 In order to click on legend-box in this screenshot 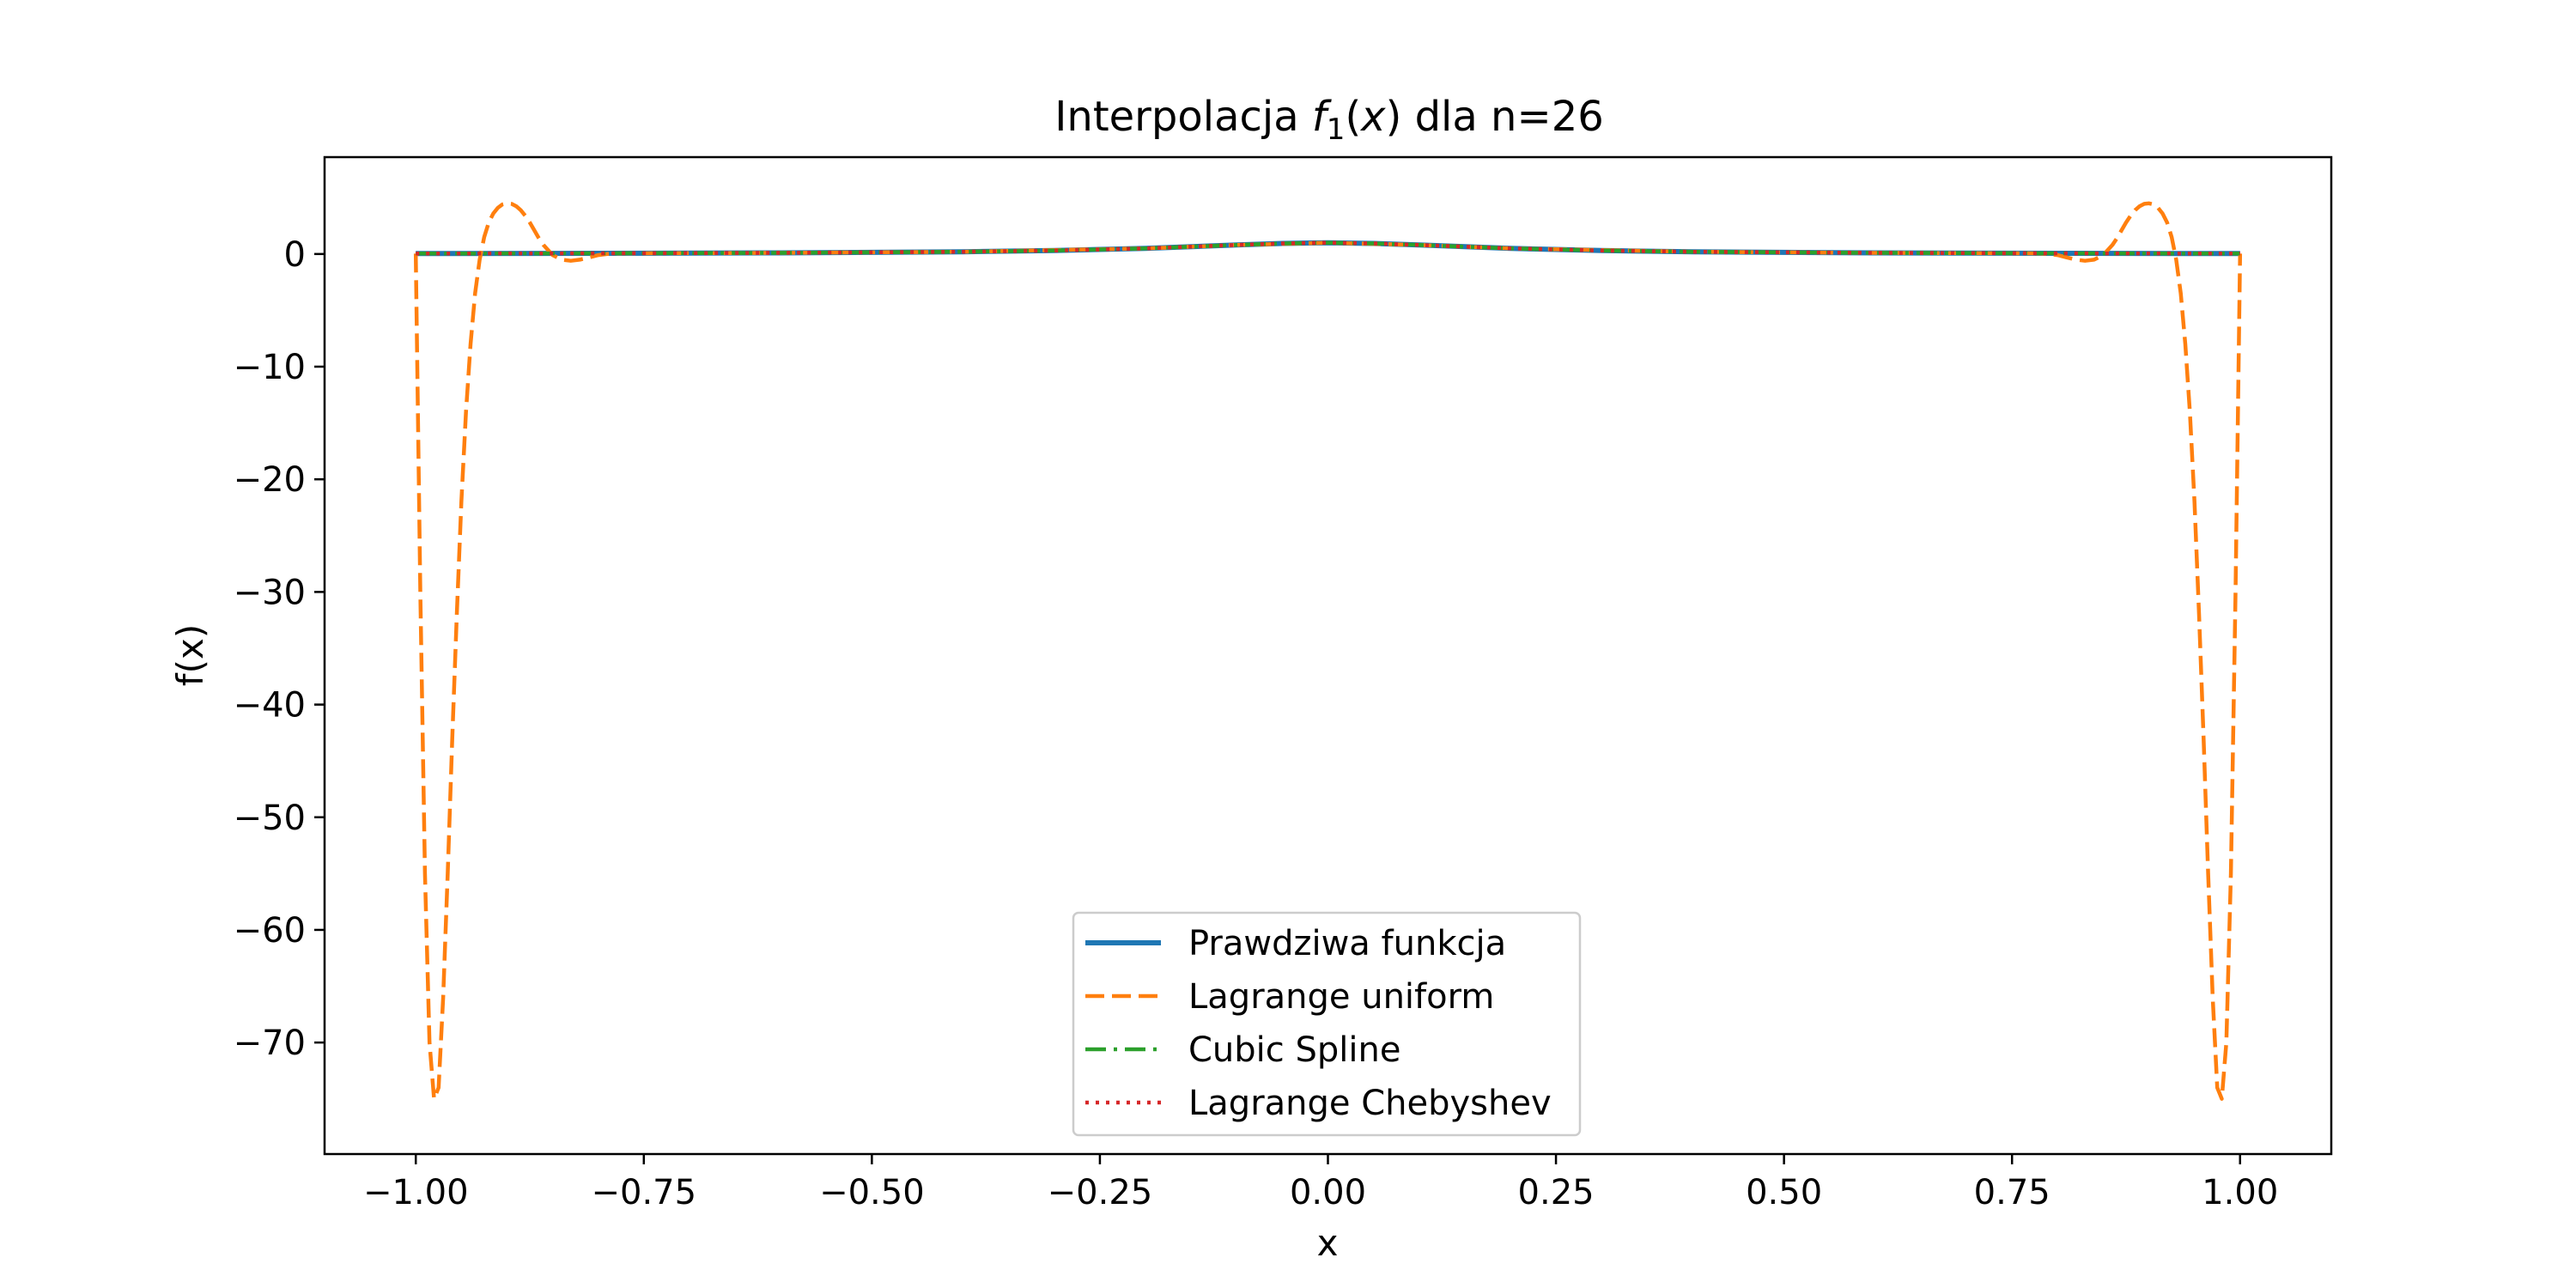, I will do `click(1327, 1024)`.